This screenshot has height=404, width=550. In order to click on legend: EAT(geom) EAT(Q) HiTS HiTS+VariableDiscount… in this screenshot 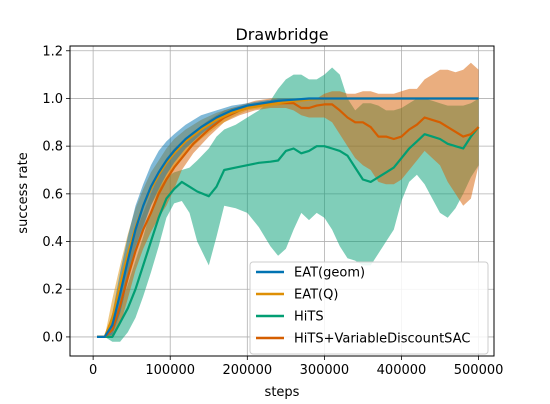, I will do `click(369, 308)`.